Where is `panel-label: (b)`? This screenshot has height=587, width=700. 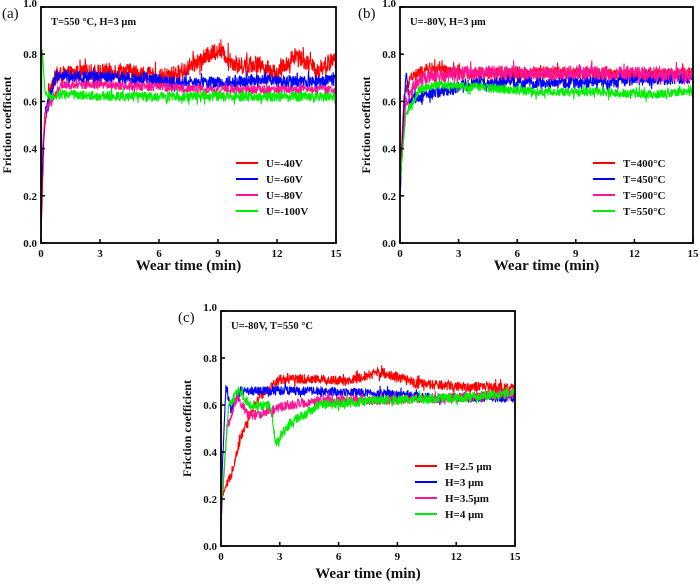 panel-label: (b) is located at coordinates (367, 14).